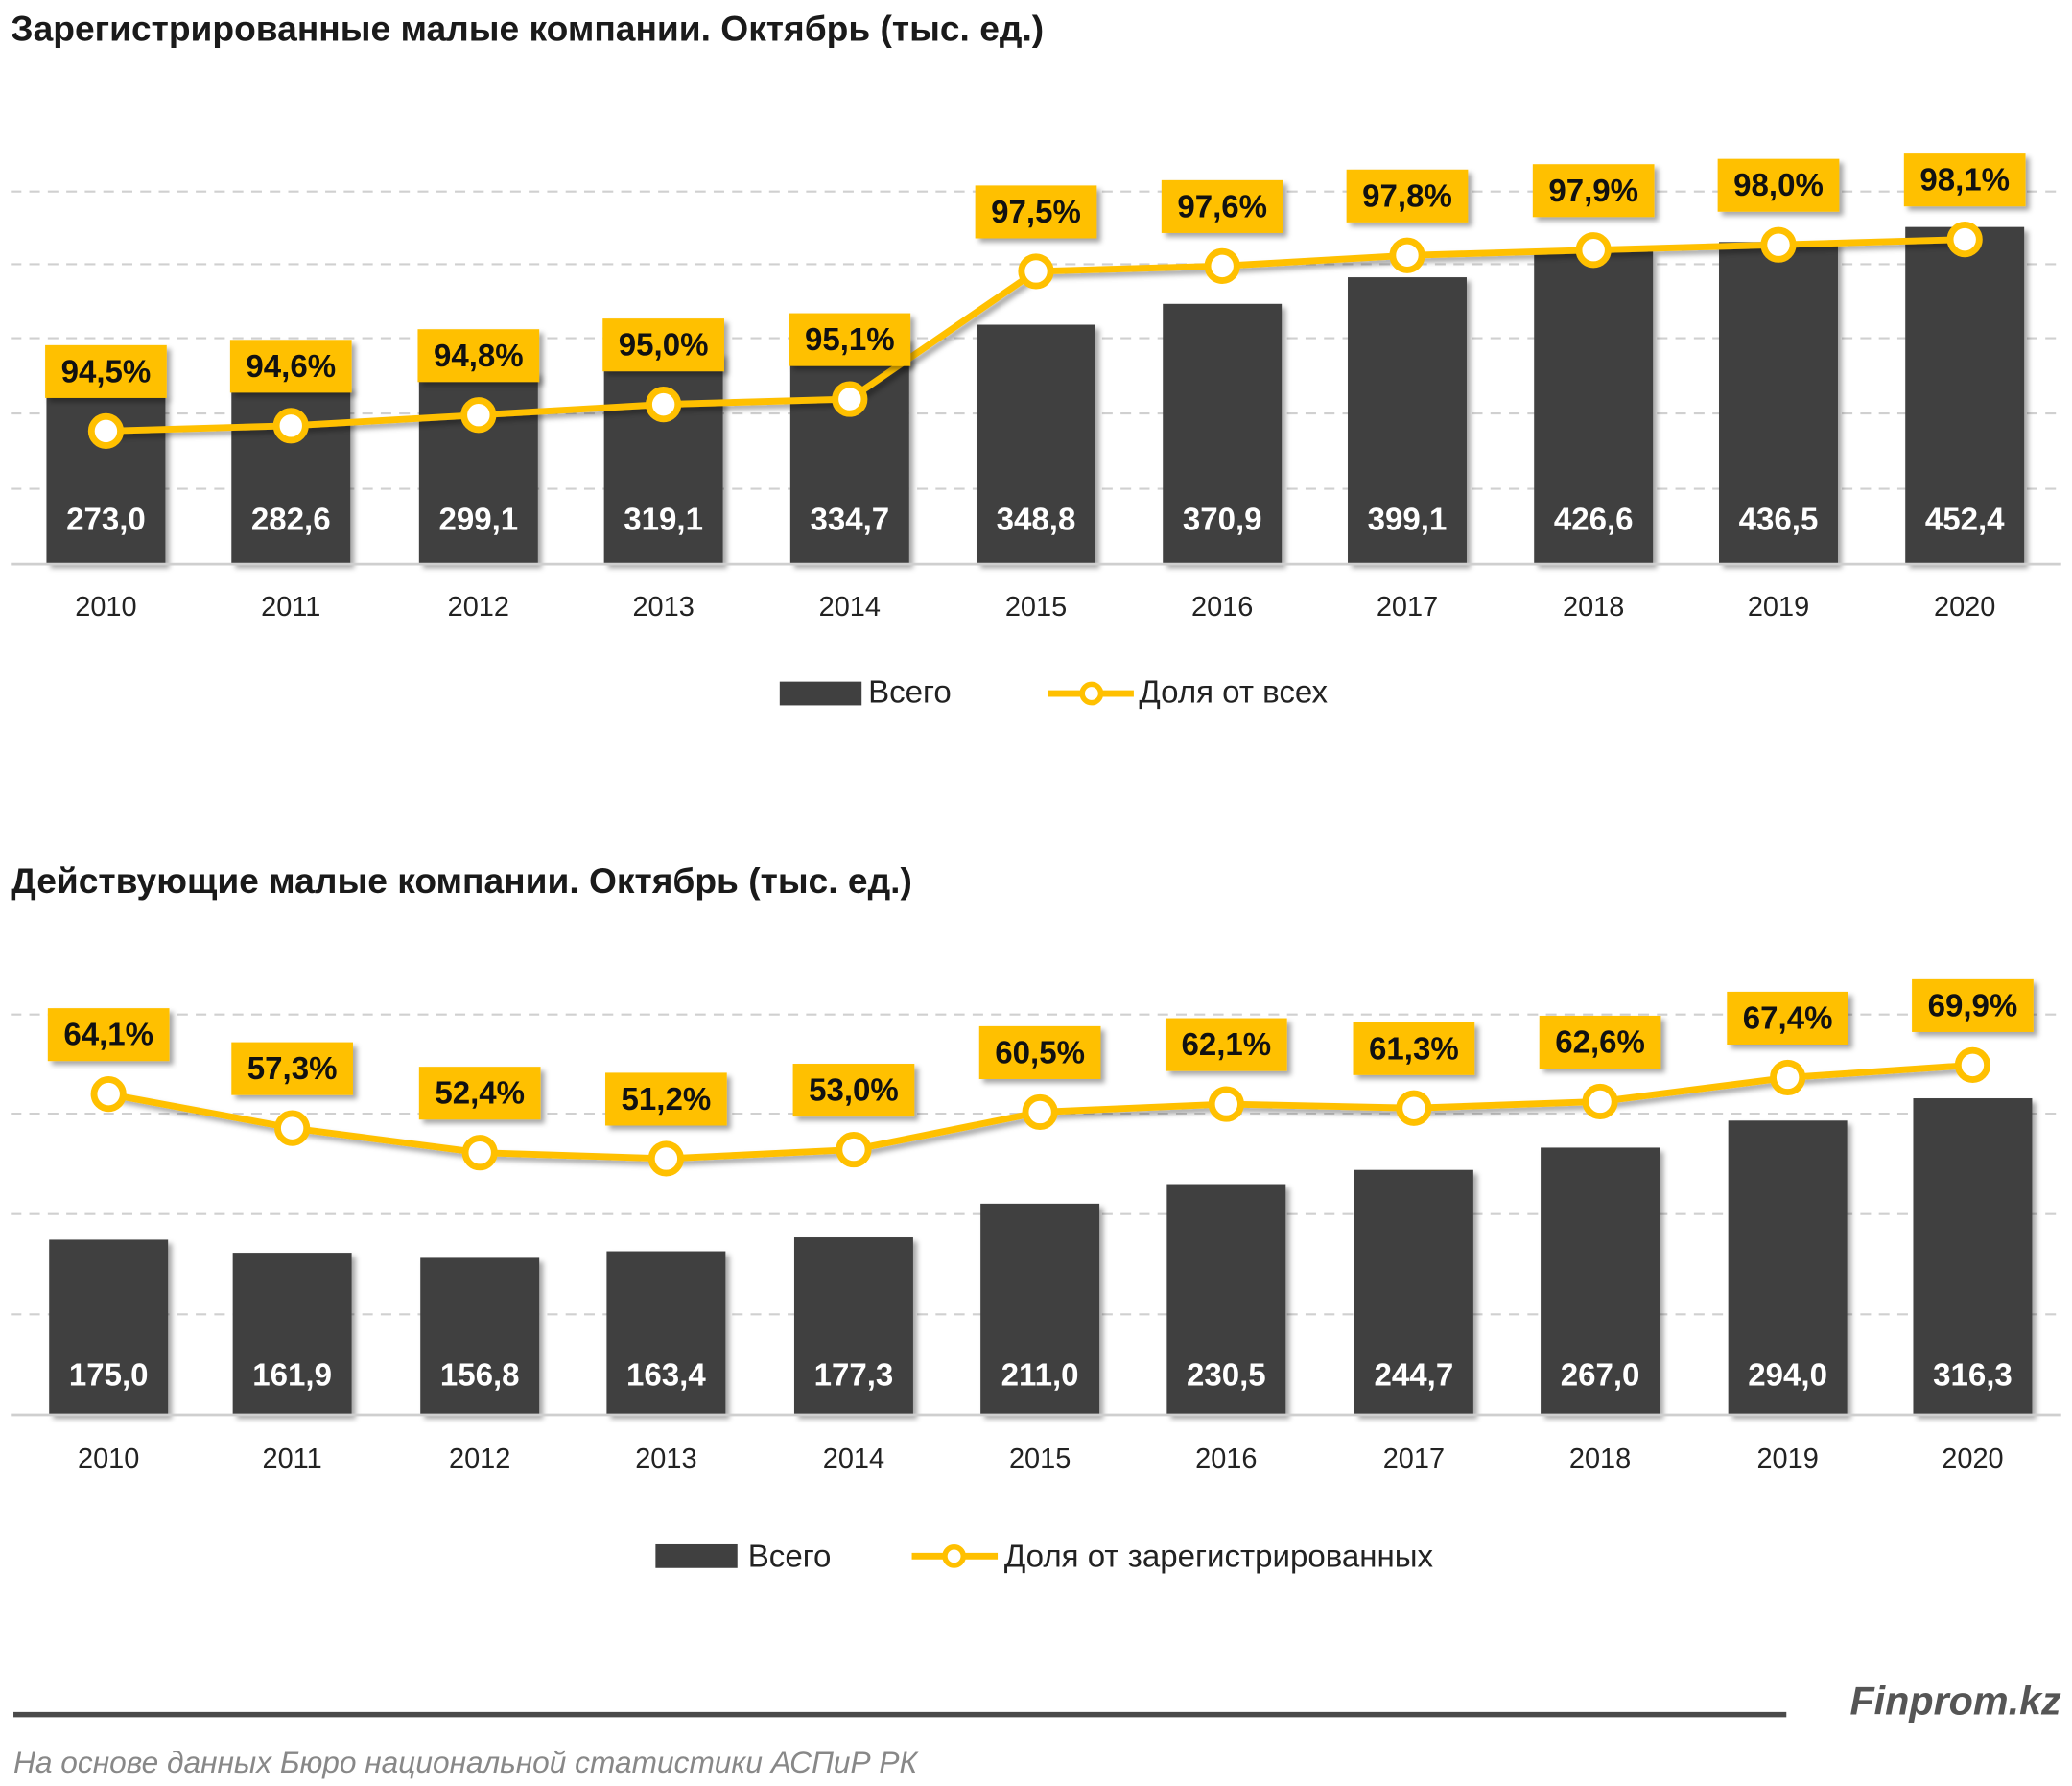 Image resolution: width=2072 pixels, height=1786 pixels. What do you see at coordinates (664, 346) in the screenshot?
I see `pct-label: 95,0%` at bounding box center [664, 346].